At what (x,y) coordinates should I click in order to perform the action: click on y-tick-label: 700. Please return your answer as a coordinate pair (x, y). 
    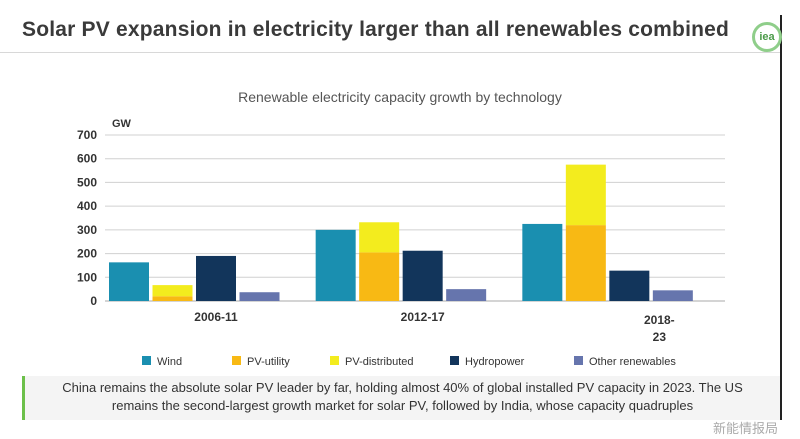
    Looking at the image, I should click on (87, 135).